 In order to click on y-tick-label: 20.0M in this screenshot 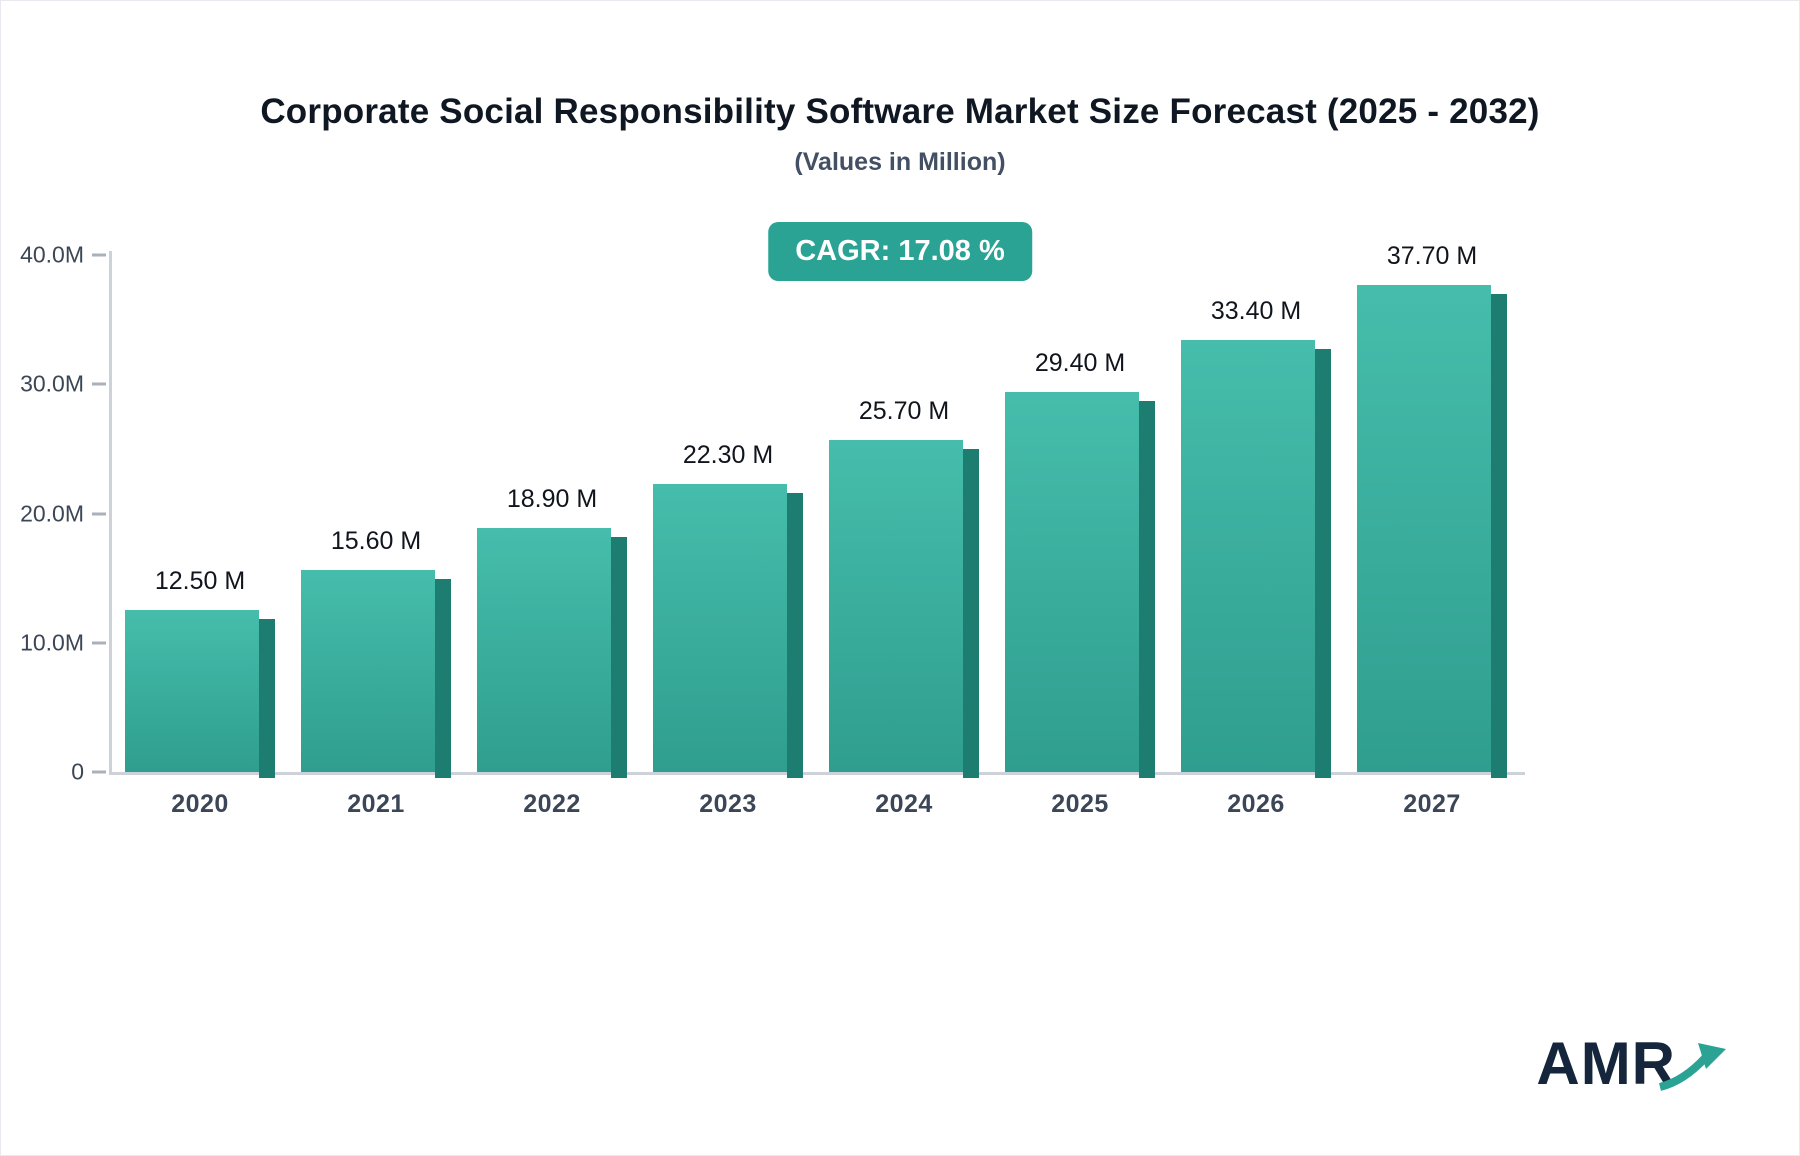, I will do `click(52, 513)`.